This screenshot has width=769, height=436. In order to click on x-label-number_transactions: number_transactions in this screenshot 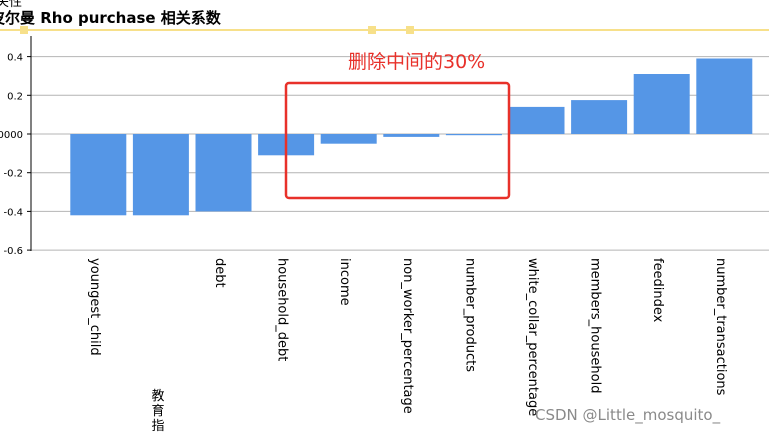, I will do `click(720, 327)`.